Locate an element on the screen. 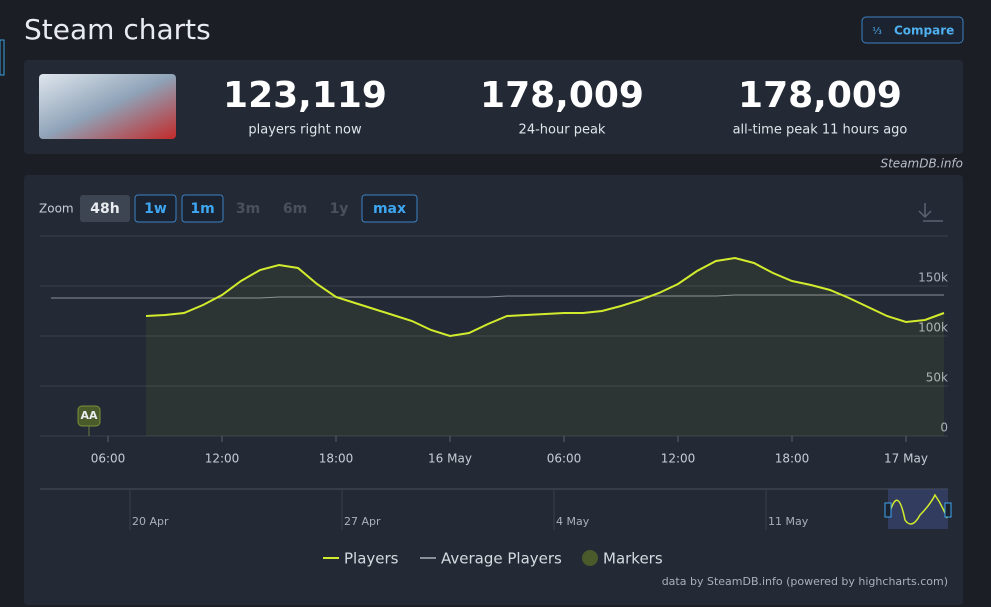 This screenshot has width=991, height=607. stats-card is located at coordinates (493, 107).